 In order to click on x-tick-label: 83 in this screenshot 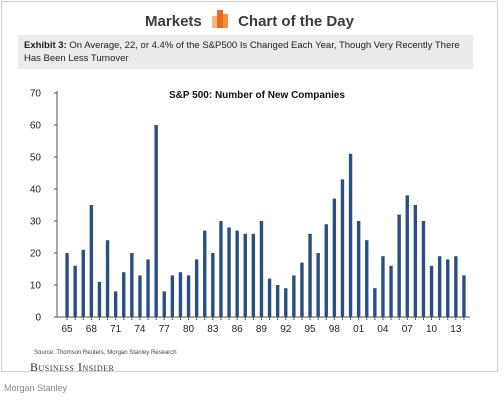, I will do `click(213, 329)`.